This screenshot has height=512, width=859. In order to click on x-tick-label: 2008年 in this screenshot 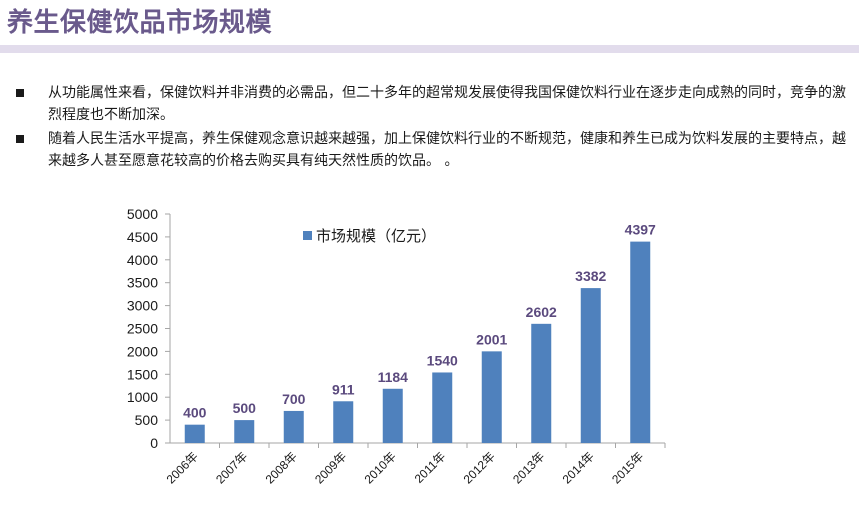, I will do `click(281, 467)`.